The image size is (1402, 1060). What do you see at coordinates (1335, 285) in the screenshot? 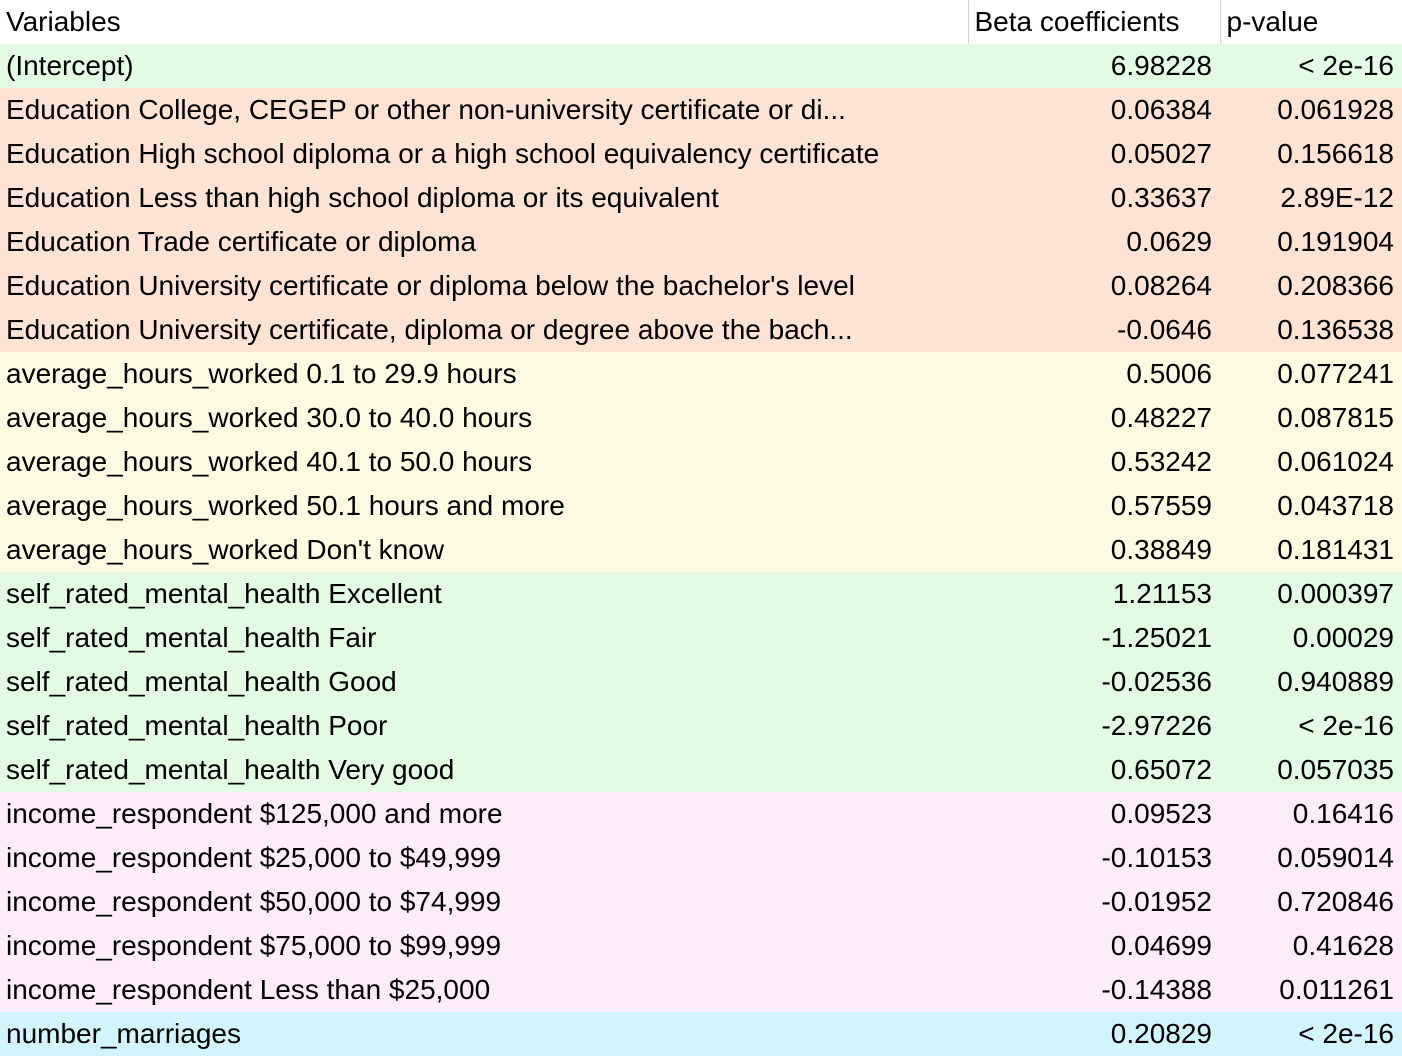
I see `p-value-cell: 0.208366` at bounding box center [1335, 285].